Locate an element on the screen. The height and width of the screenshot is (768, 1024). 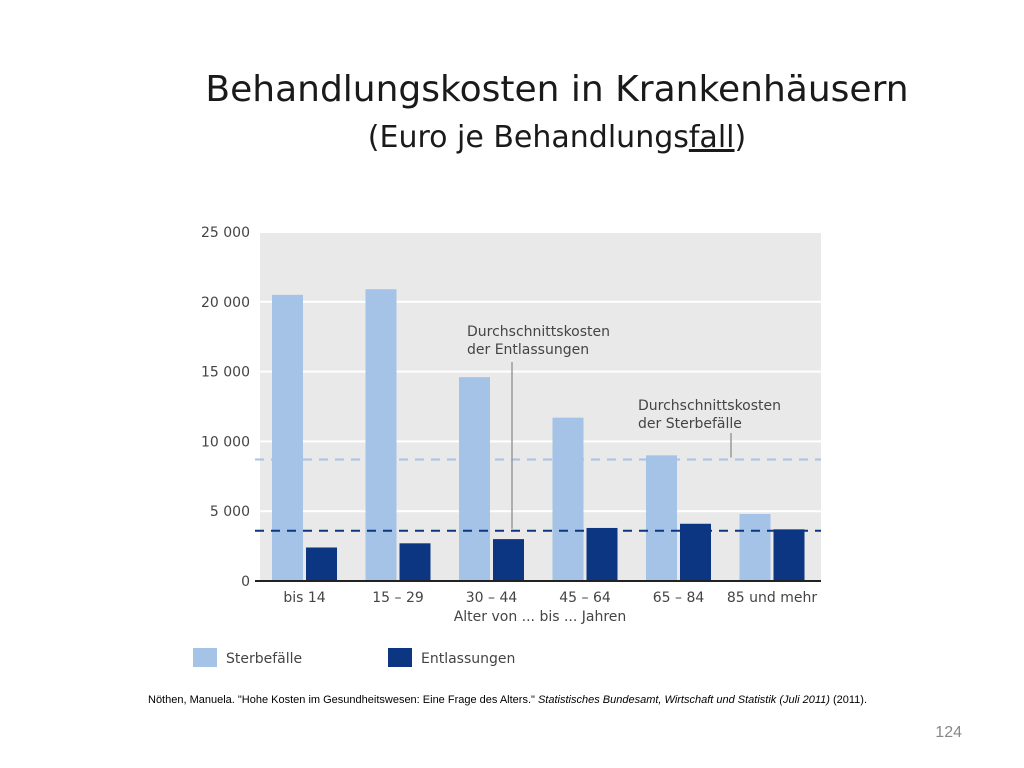
y-axis-labels: 0 5 000 10 000 15 000 20 000 25 000 is located at coordinates (225, 407).